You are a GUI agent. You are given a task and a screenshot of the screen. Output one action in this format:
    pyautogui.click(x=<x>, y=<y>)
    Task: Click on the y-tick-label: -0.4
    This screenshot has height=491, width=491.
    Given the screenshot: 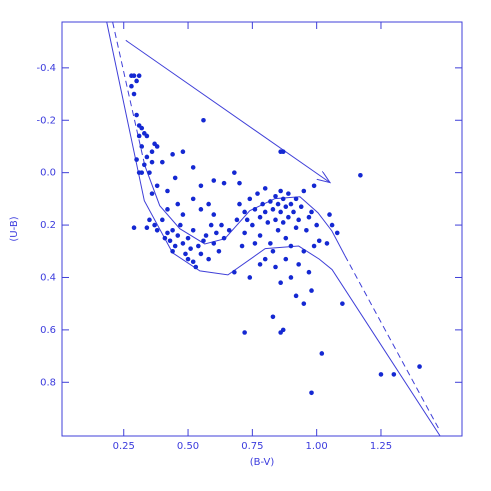 What is the action you would take?
    pyautogui.click(x=46, y=68)
    